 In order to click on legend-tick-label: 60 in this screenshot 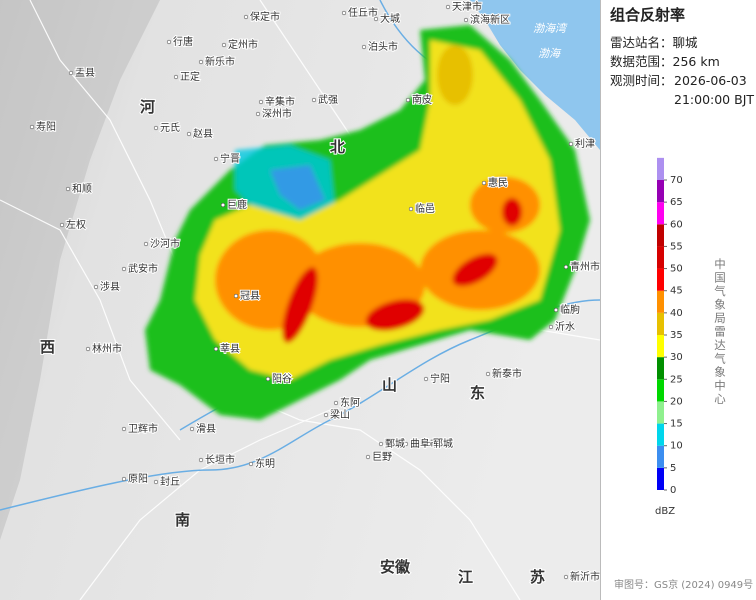, I will do `click(676, 224)`.